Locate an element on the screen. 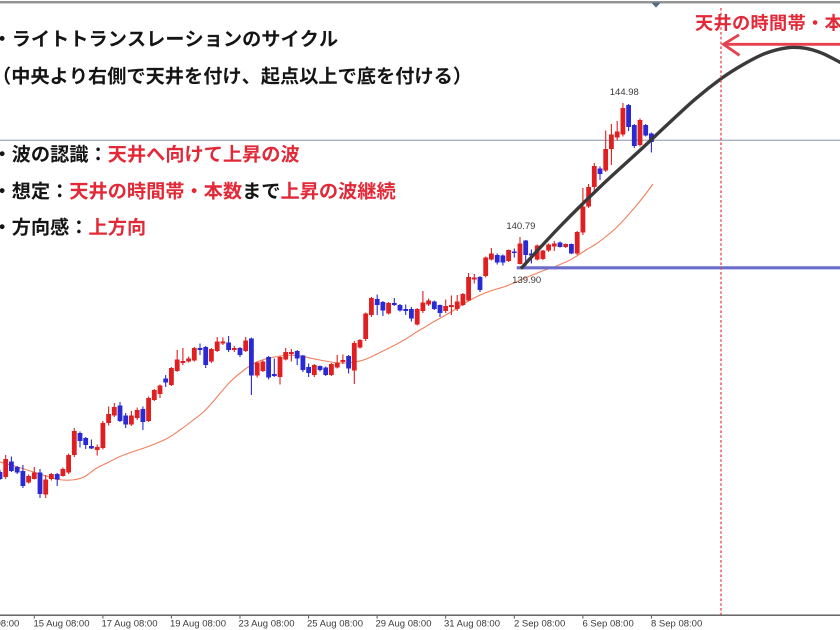 Image resolution: width=840 pixels, height=630 pixels. svg-text: 25 Aug 08:00 is located at coordinates (335, 623).